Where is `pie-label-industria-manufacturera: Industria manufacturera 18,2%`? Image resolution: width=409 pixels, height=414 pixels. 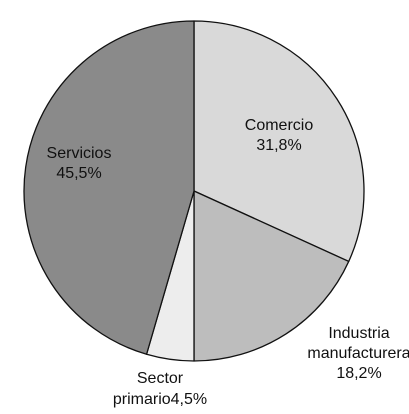 pie-label-industria-manufacturera: Industria manufacturera 18,2% is located at coordinates (358, 353).